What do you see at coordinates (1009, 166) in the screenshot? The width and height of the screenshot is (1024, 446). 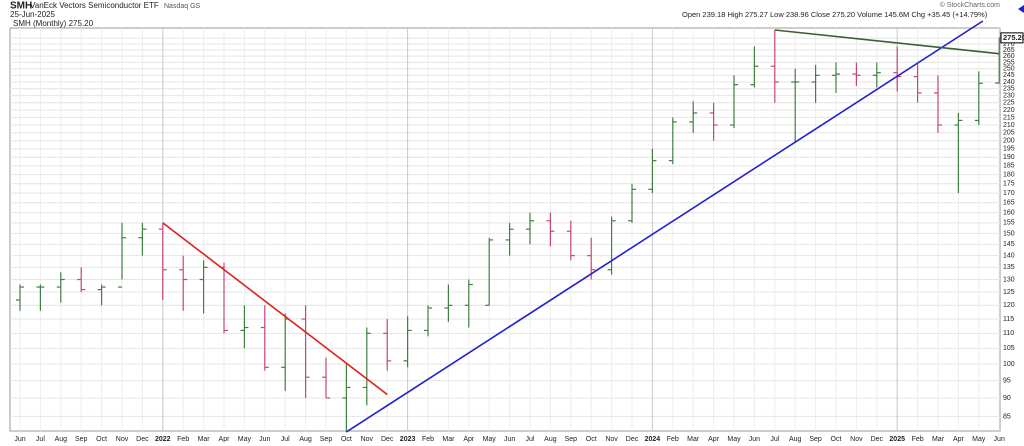 I see `y-tick-label: 185` at bounding box center [1009, 166].